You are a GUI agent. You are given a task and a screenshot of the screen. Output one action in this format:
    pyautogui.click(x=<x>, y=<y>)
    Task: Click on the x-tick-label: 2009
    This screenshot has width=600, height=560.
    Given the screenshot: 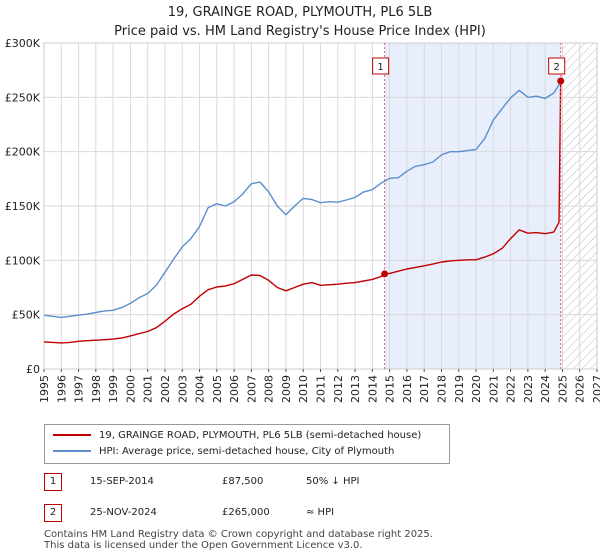 What is the action you would take?
    pyautogui.click(x=286, y=389)
    